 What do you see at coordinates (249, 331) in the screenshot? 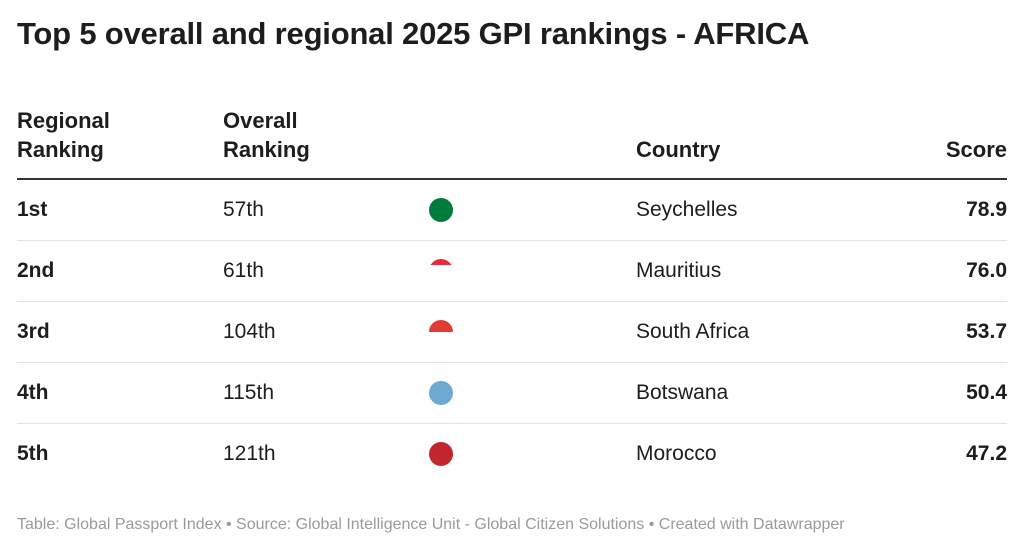
I see `overall-ranking: 104th` at bounding box center [249, 331].